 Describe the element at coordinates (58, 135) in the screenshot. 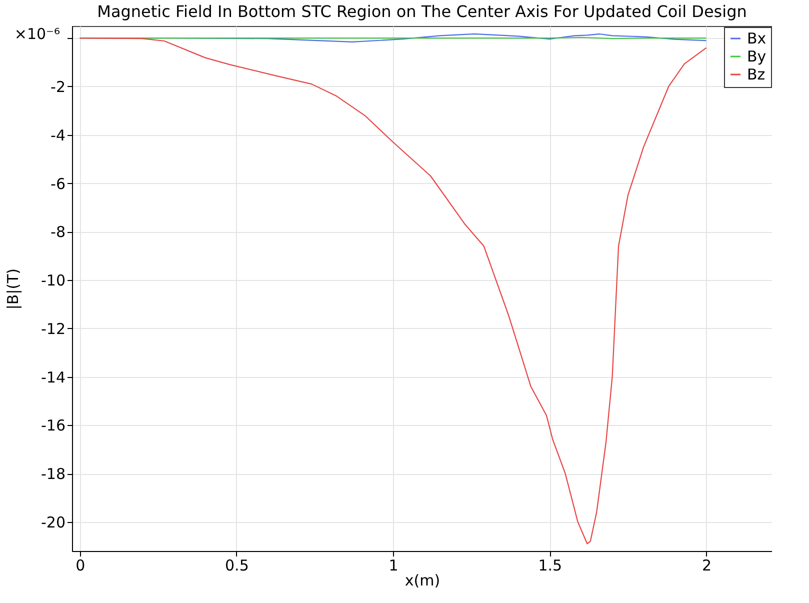

I see `y-tick-label: -4` at that location.